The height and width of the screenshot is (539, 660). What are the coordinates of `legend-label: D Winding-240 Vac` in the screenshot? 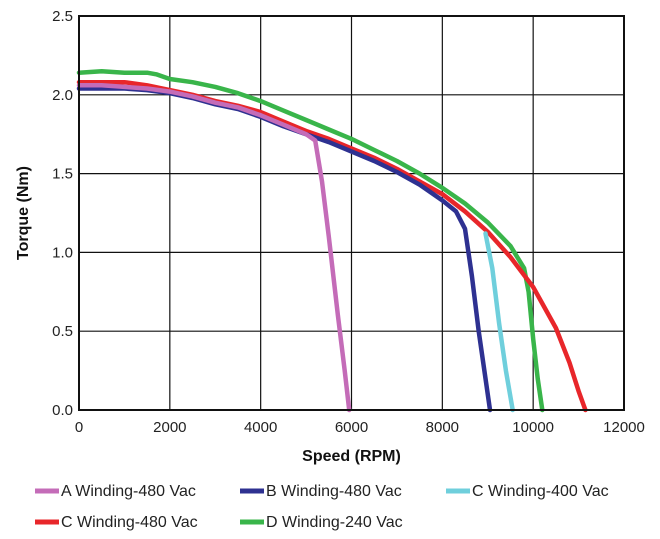 It's located at (334, 522).